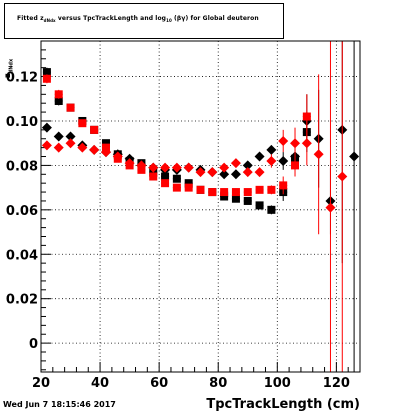  Describe the element at coordinates (169, 20) in the screenshot. I see `title-log-sub: 10` at that location.